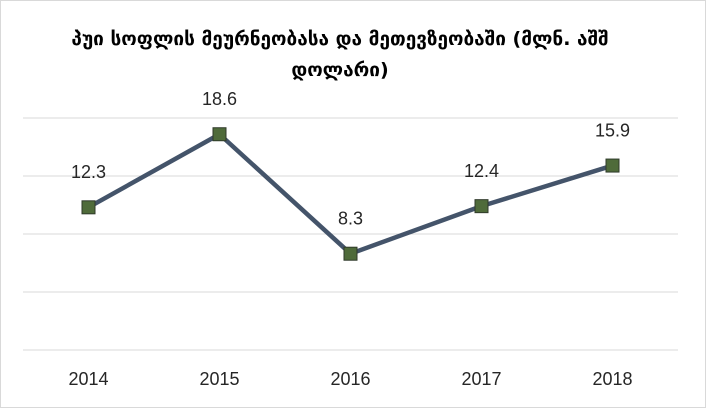 This screenshot has width=706, height=408. Describe the element at coordinates (219, 379) in the screenshot. I see `x-tick-label: 2015` at that location.